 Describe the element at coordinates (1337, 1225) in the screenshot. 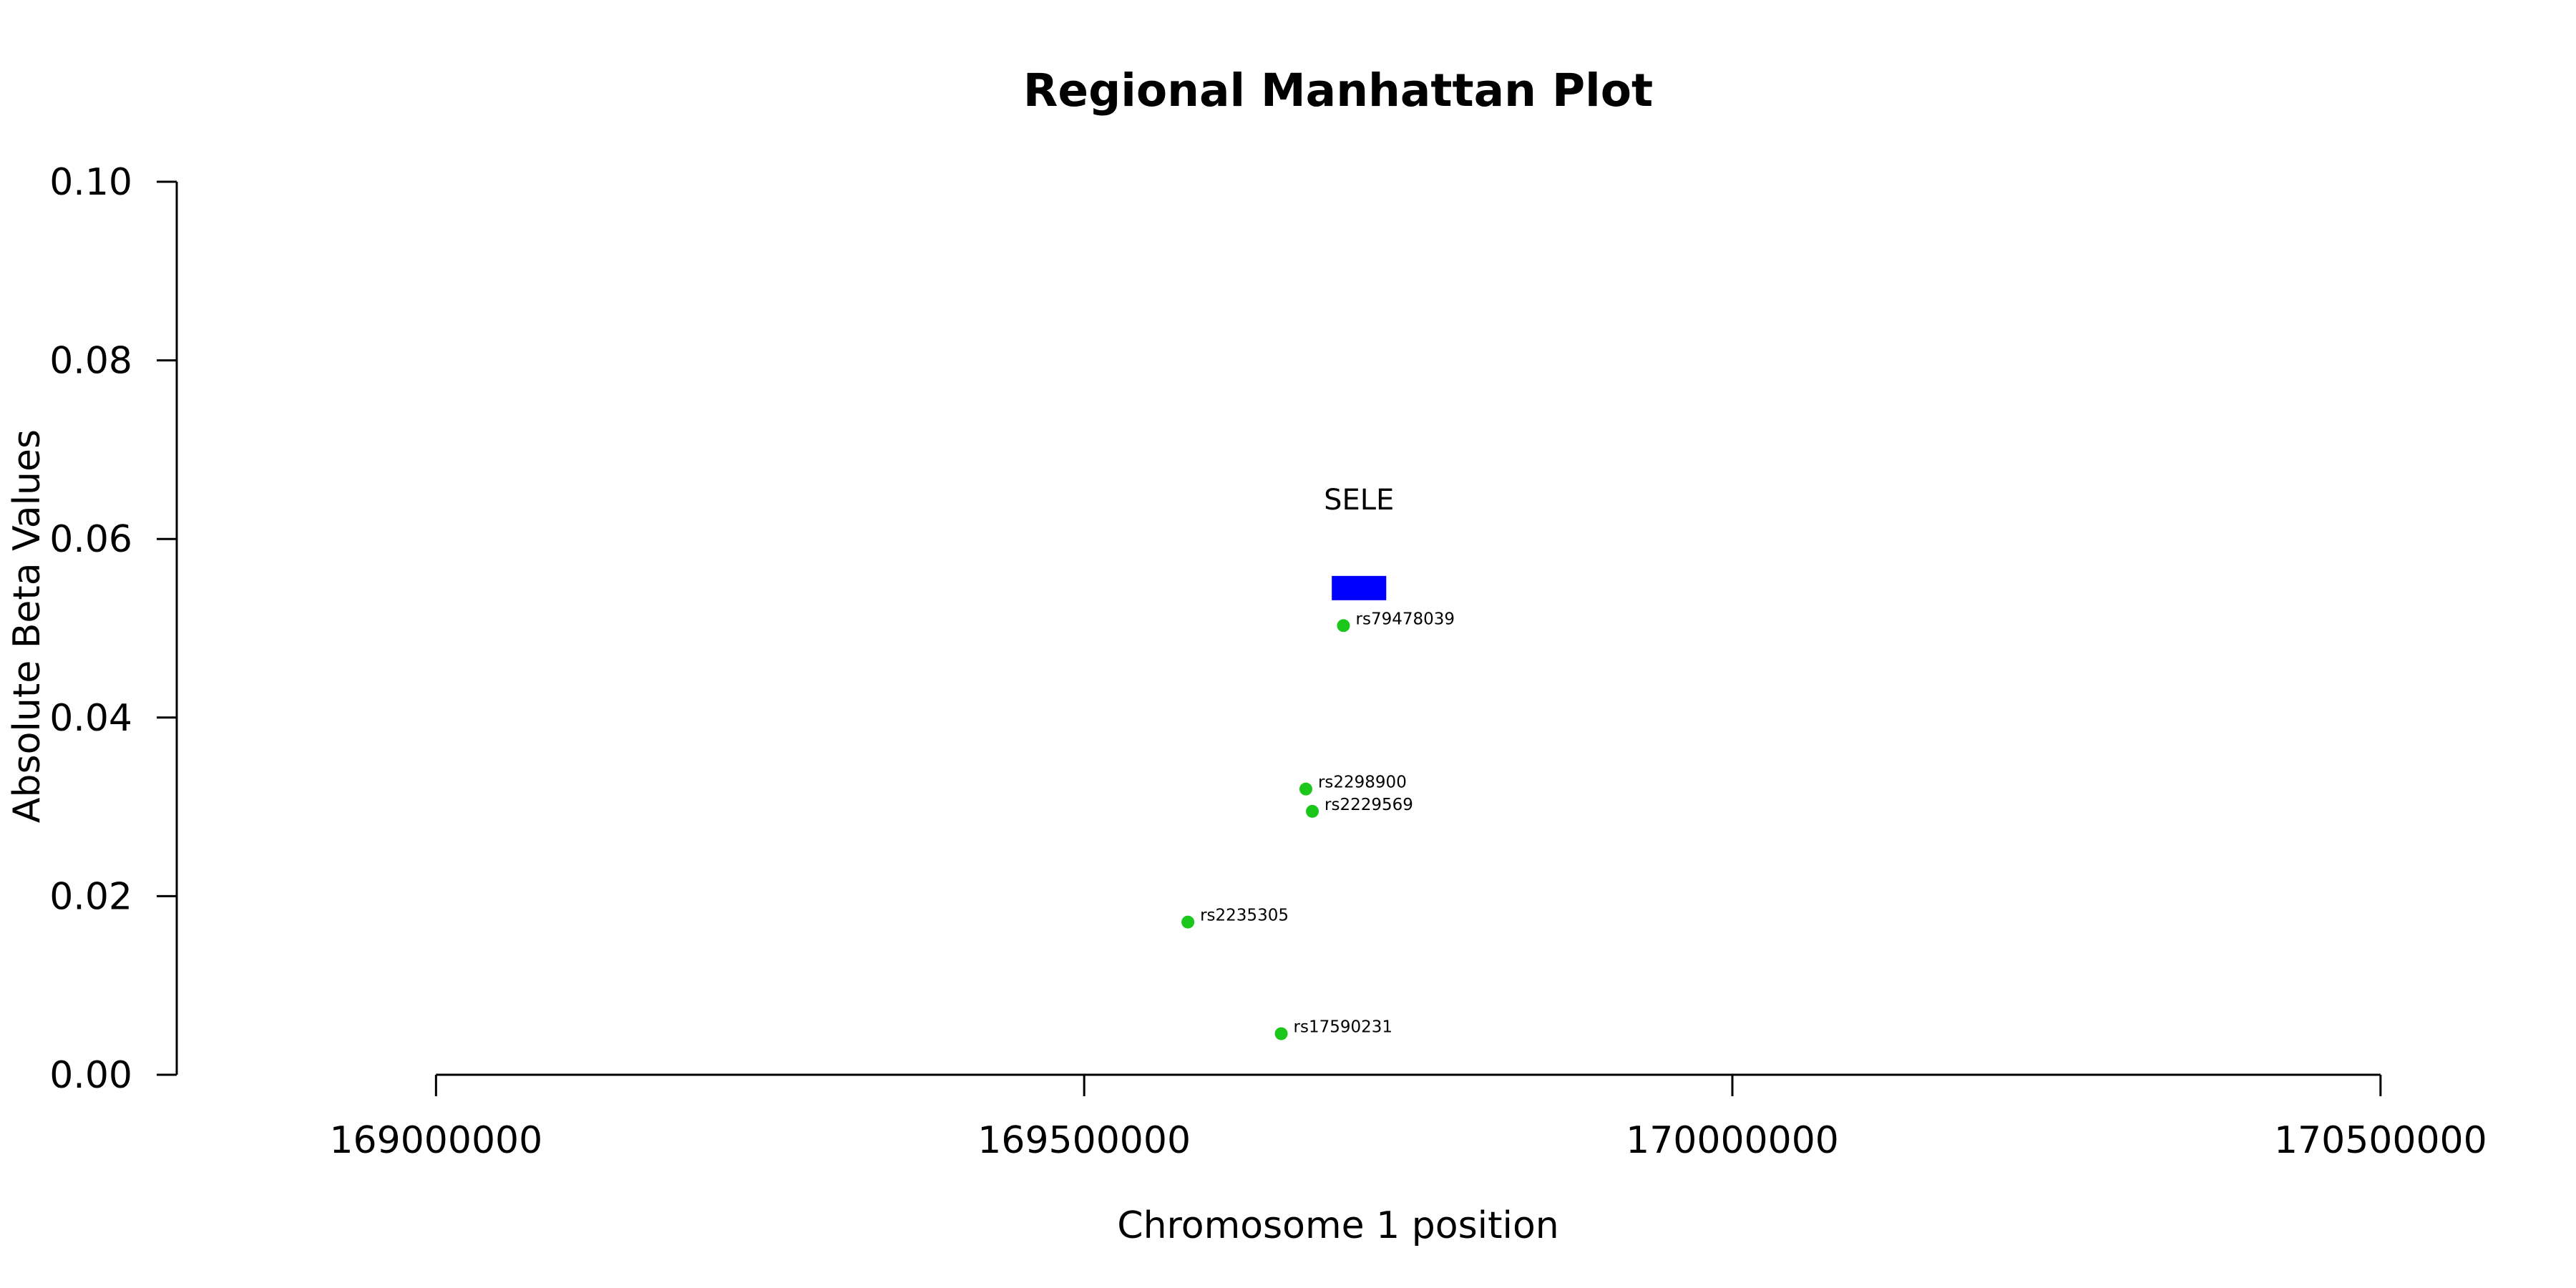

I see `x-axis-label: Chromosome 1 position` at that location.